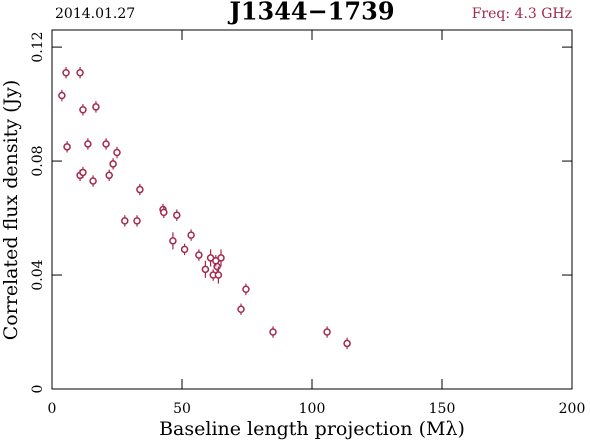  What do you see at coordinates (38, 389) in the screenshot?
I see `y-tick-label: 0` at bounding box center [38, 389].